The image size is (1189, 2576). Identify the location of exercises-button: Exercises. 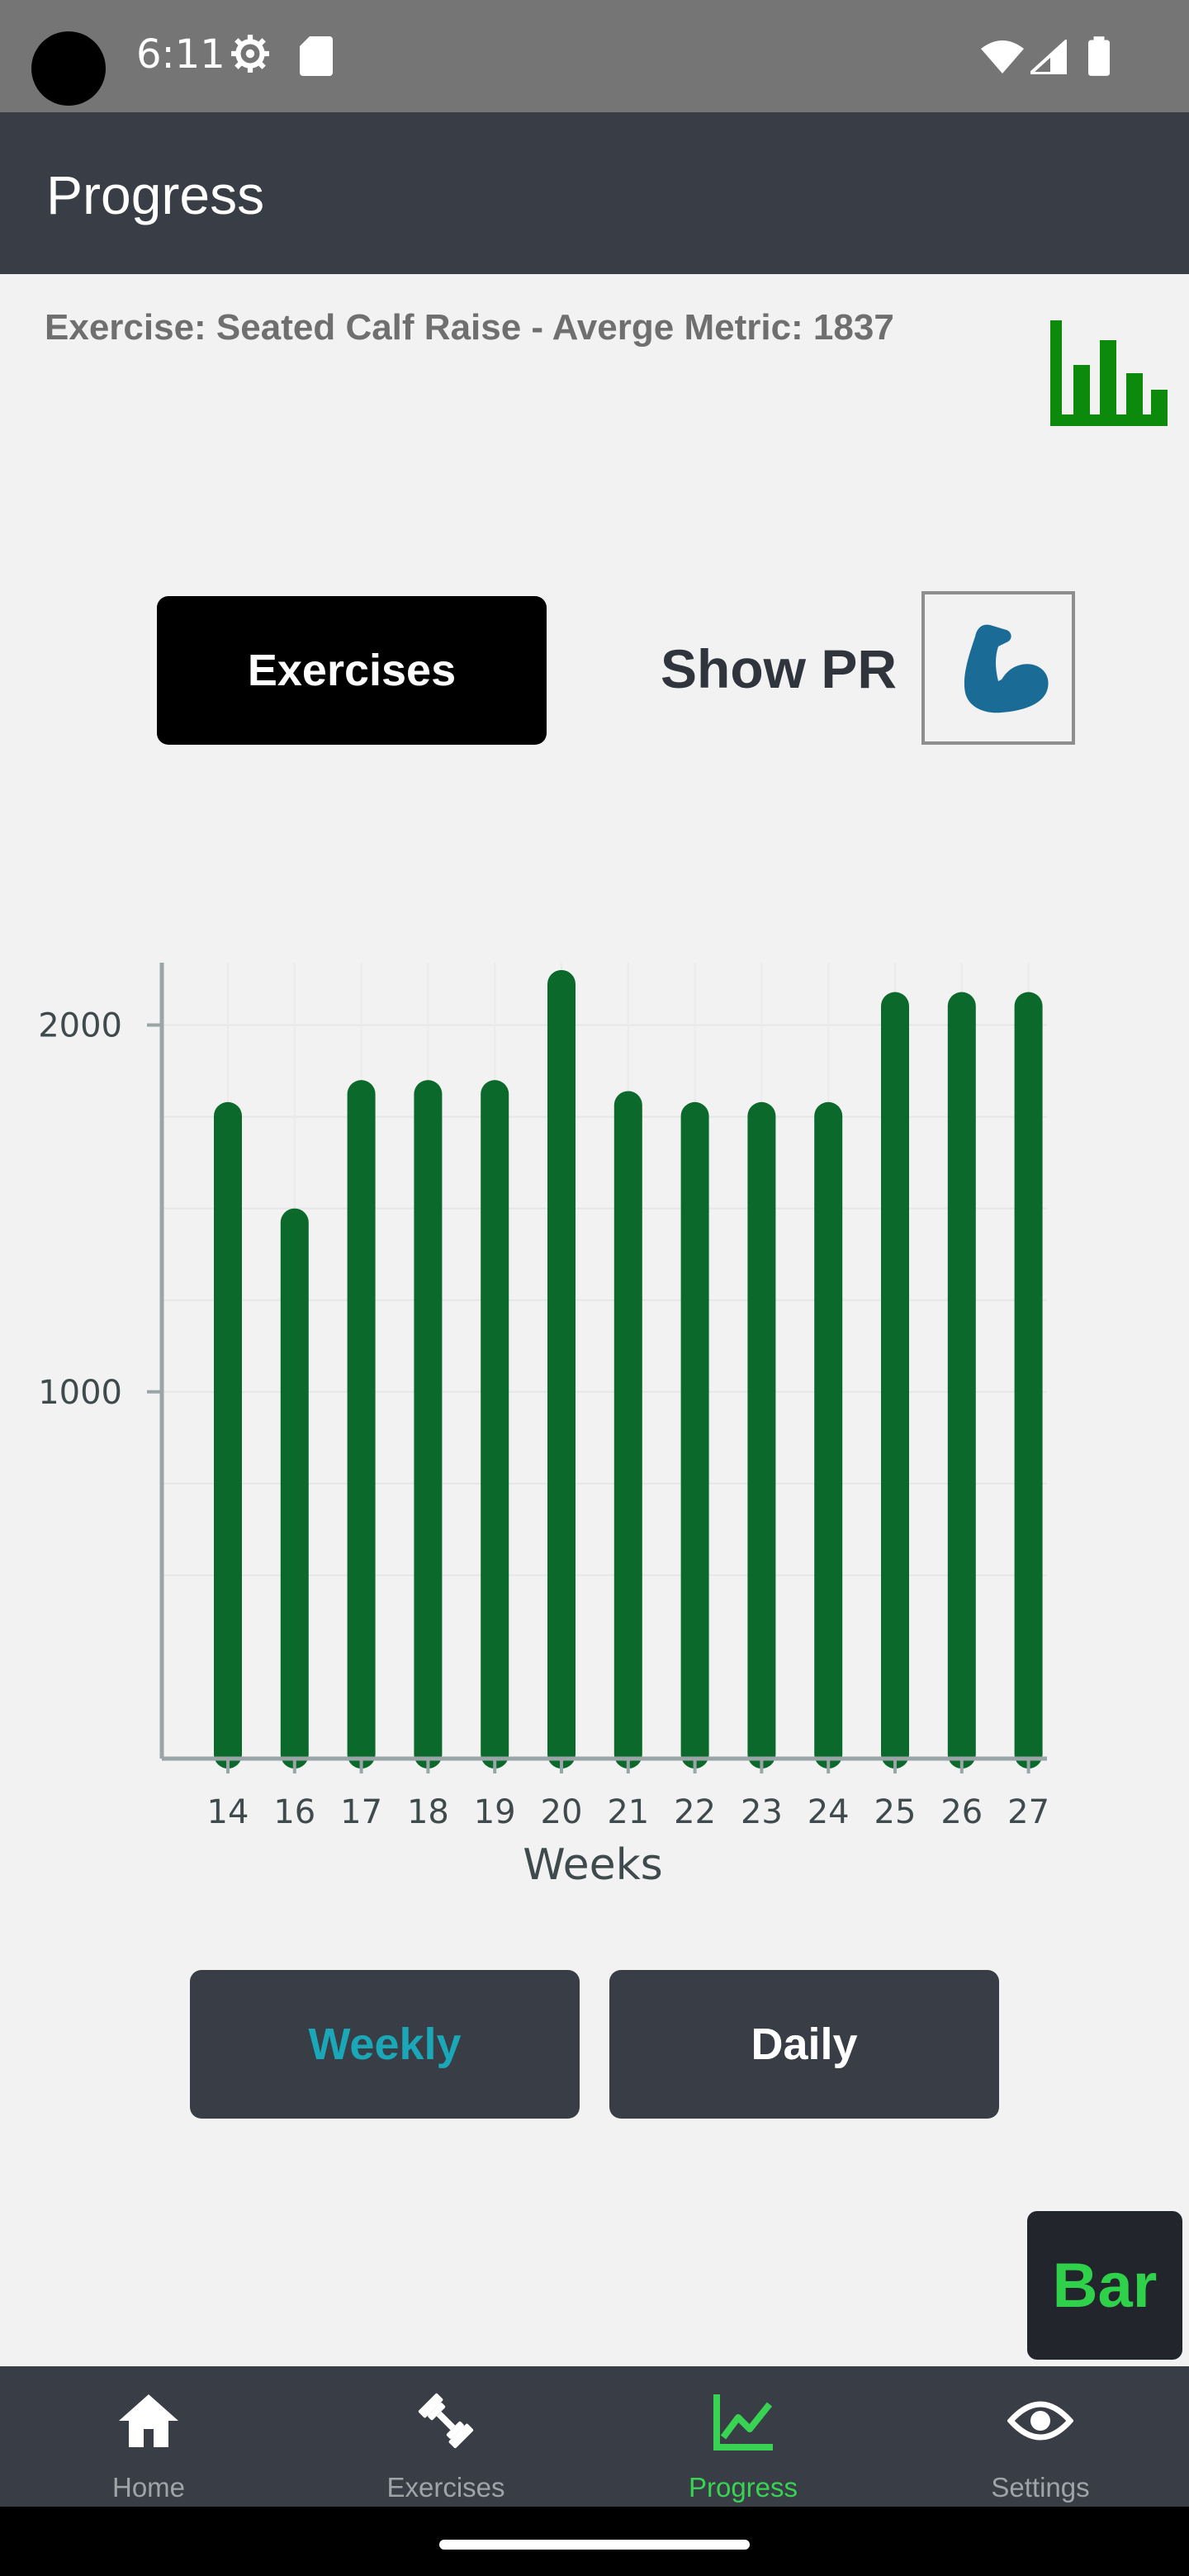
(352, 670).